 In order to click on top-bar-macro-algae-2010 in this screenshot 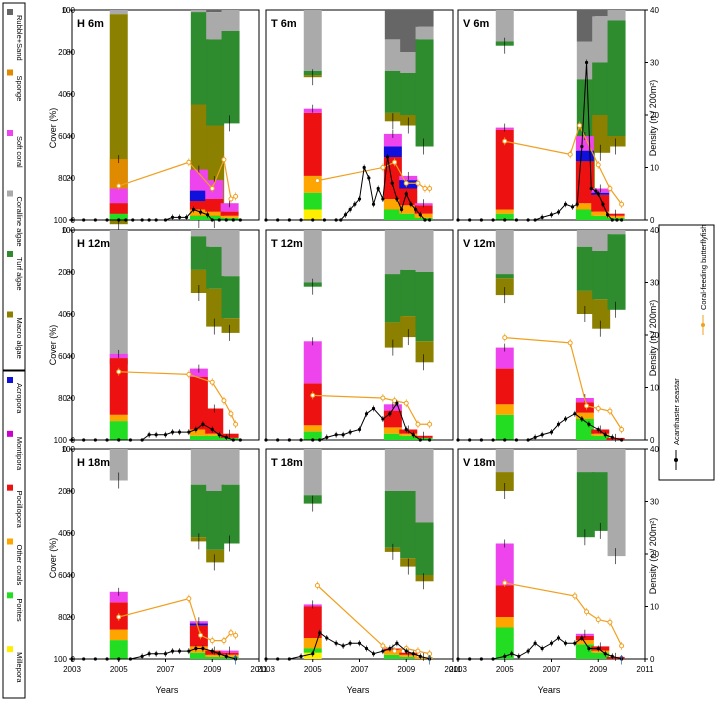, I will do `click(616, 141)`.